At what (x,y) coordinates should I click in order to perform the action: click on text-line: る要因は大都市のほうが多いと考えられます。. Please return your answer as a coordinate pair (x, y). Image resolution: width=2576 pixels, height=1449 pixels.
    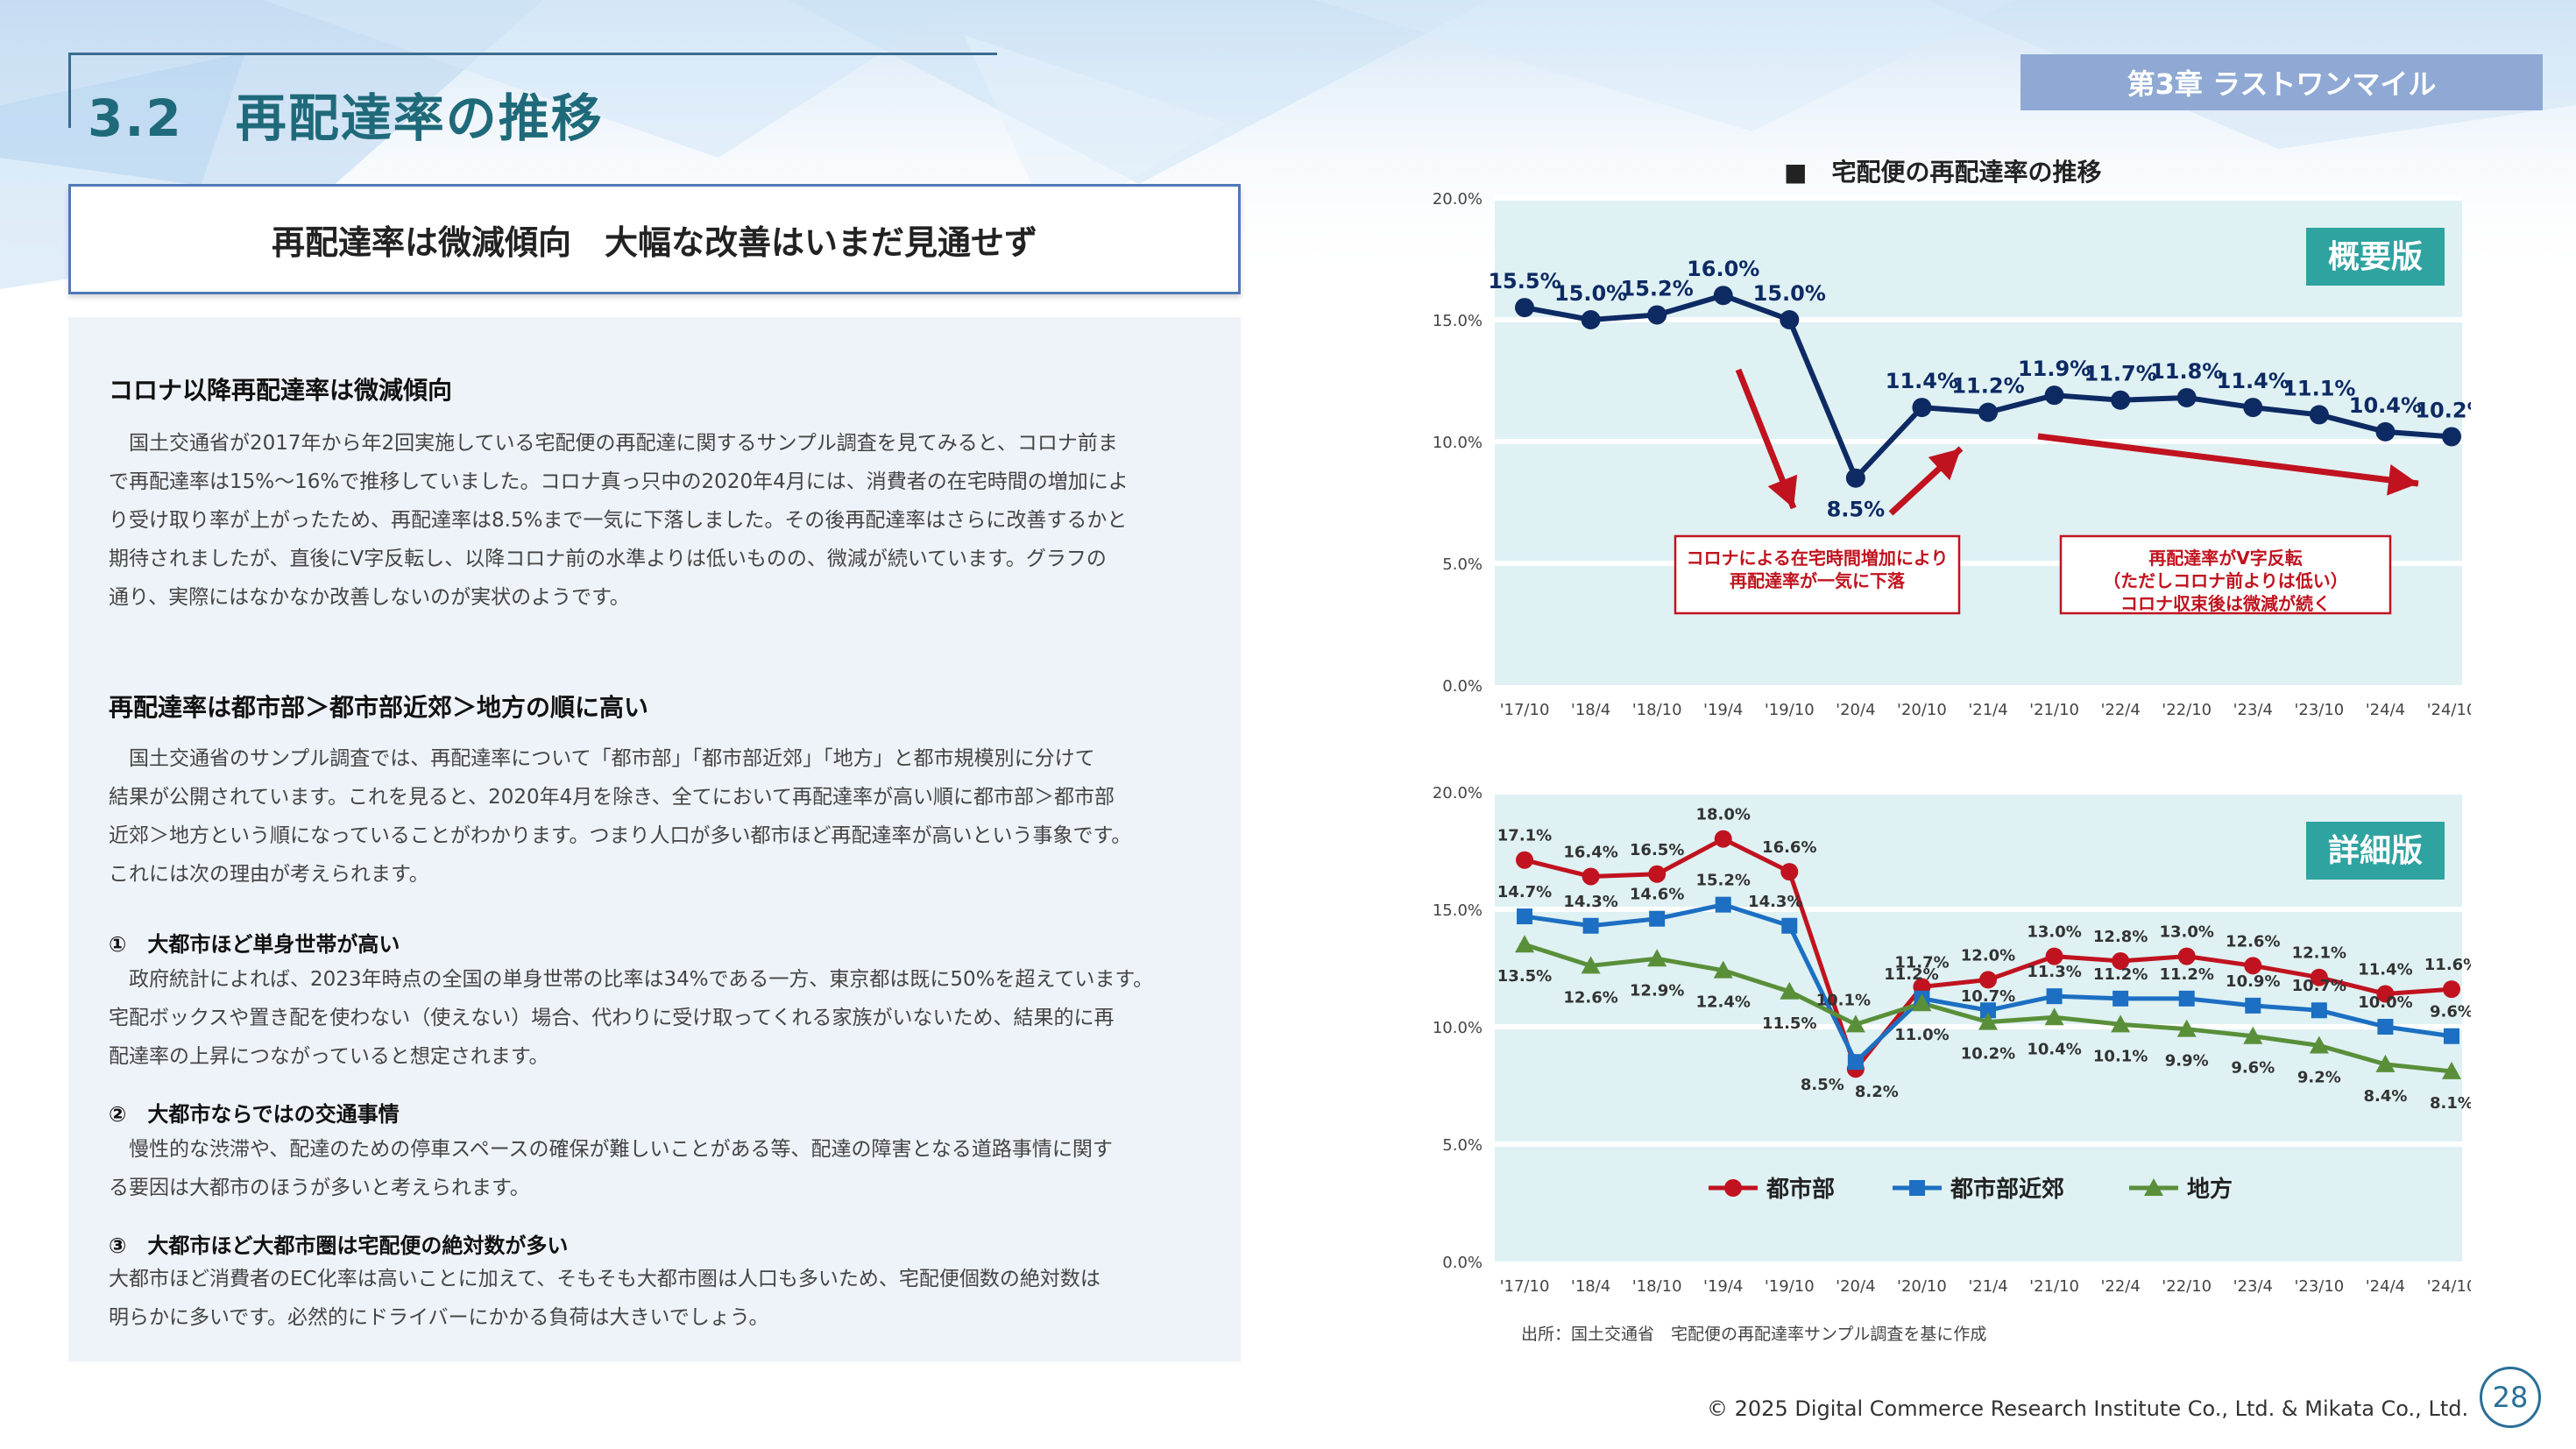
    Looking at the image, I should click on (319, 1188).